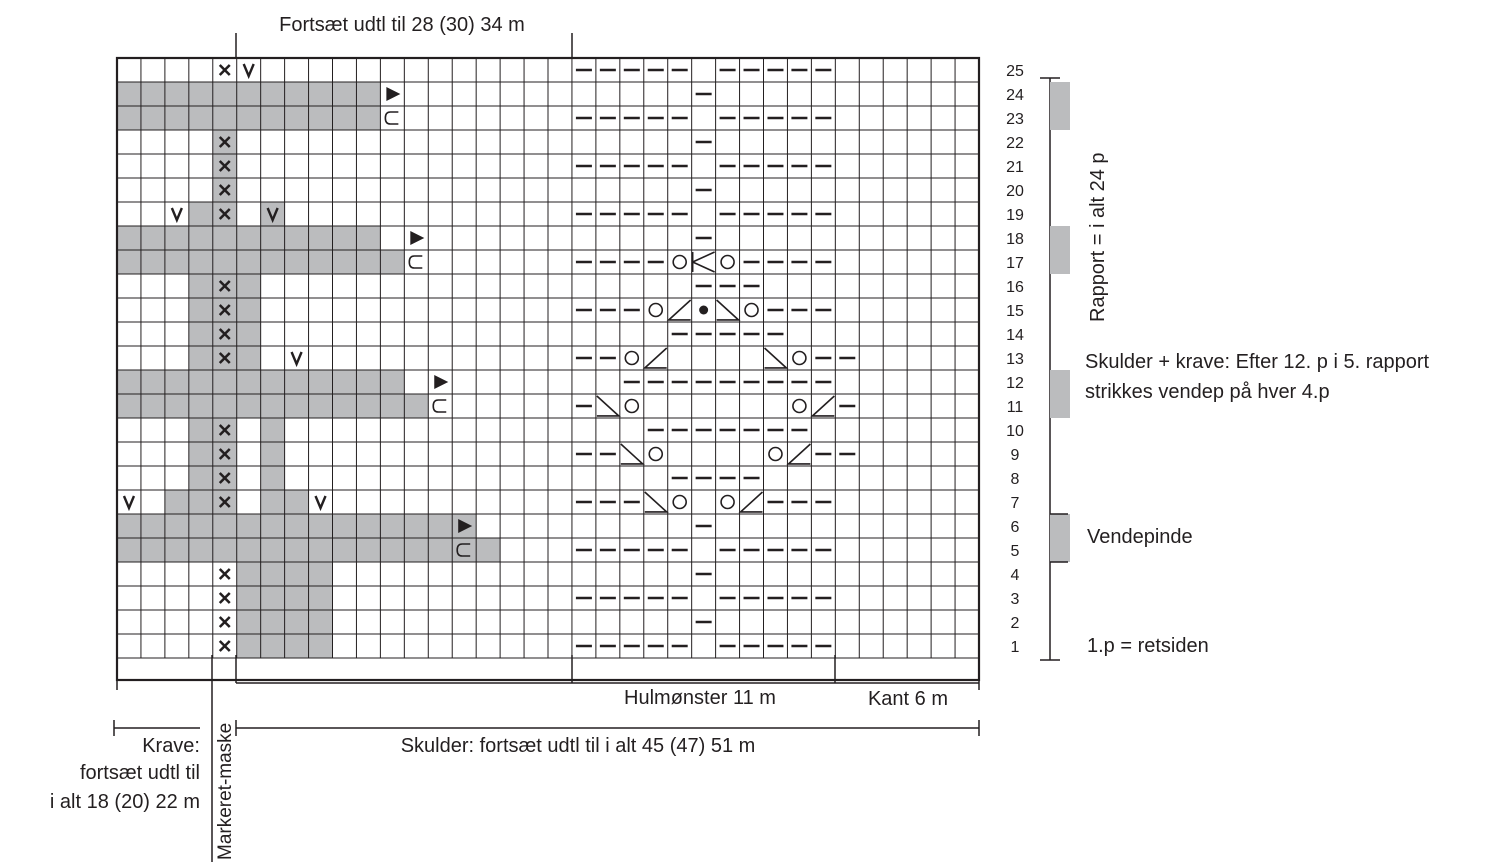  I want to click on row-number-21: 21, so click(1015, 167).